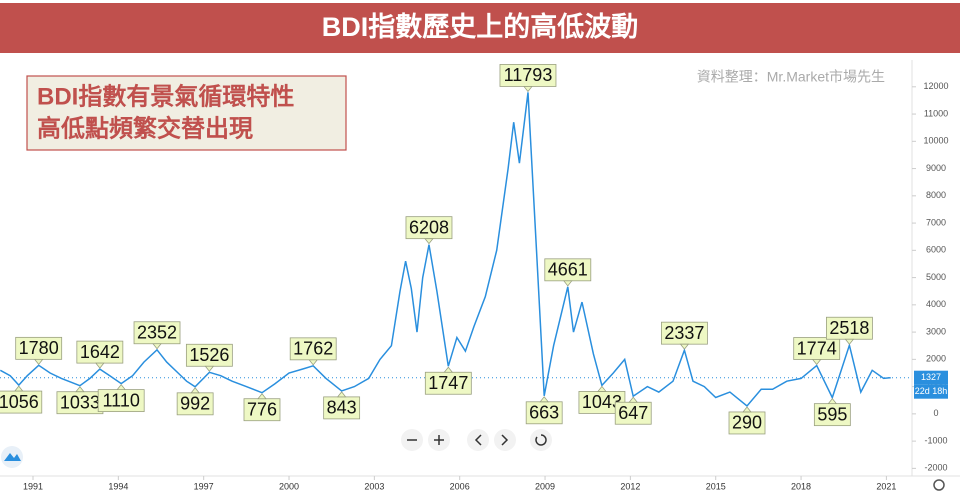  Describe the element at coordinates (100, 354) in the screenshot. I see `annotation: 1642` at that location.